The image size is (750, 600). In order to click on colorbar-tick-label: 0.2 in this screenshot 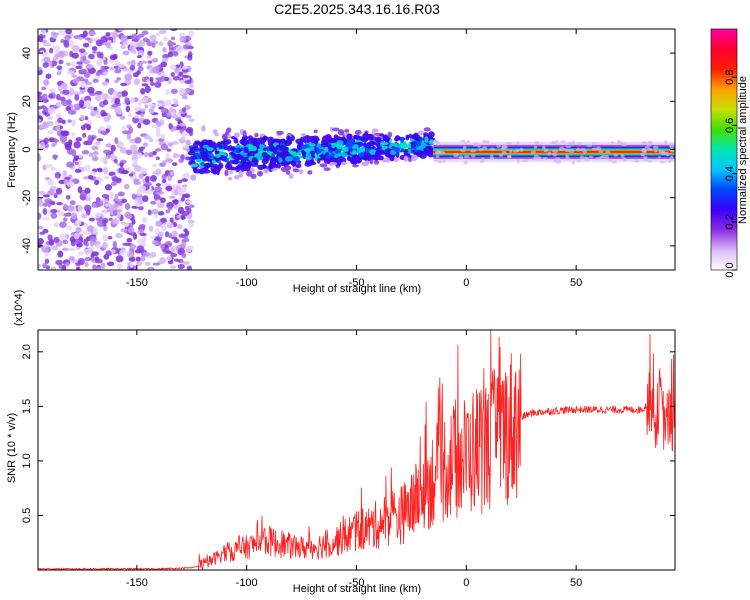, I will do `click(730, 221)`.